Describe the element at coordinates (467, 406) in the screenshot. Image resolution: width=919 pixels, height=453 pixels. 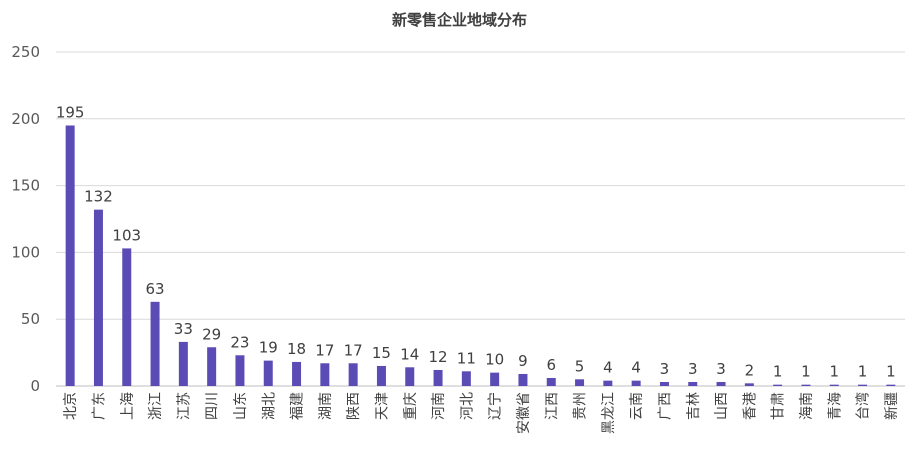
I see `x-tick-label: 河北` at that location.